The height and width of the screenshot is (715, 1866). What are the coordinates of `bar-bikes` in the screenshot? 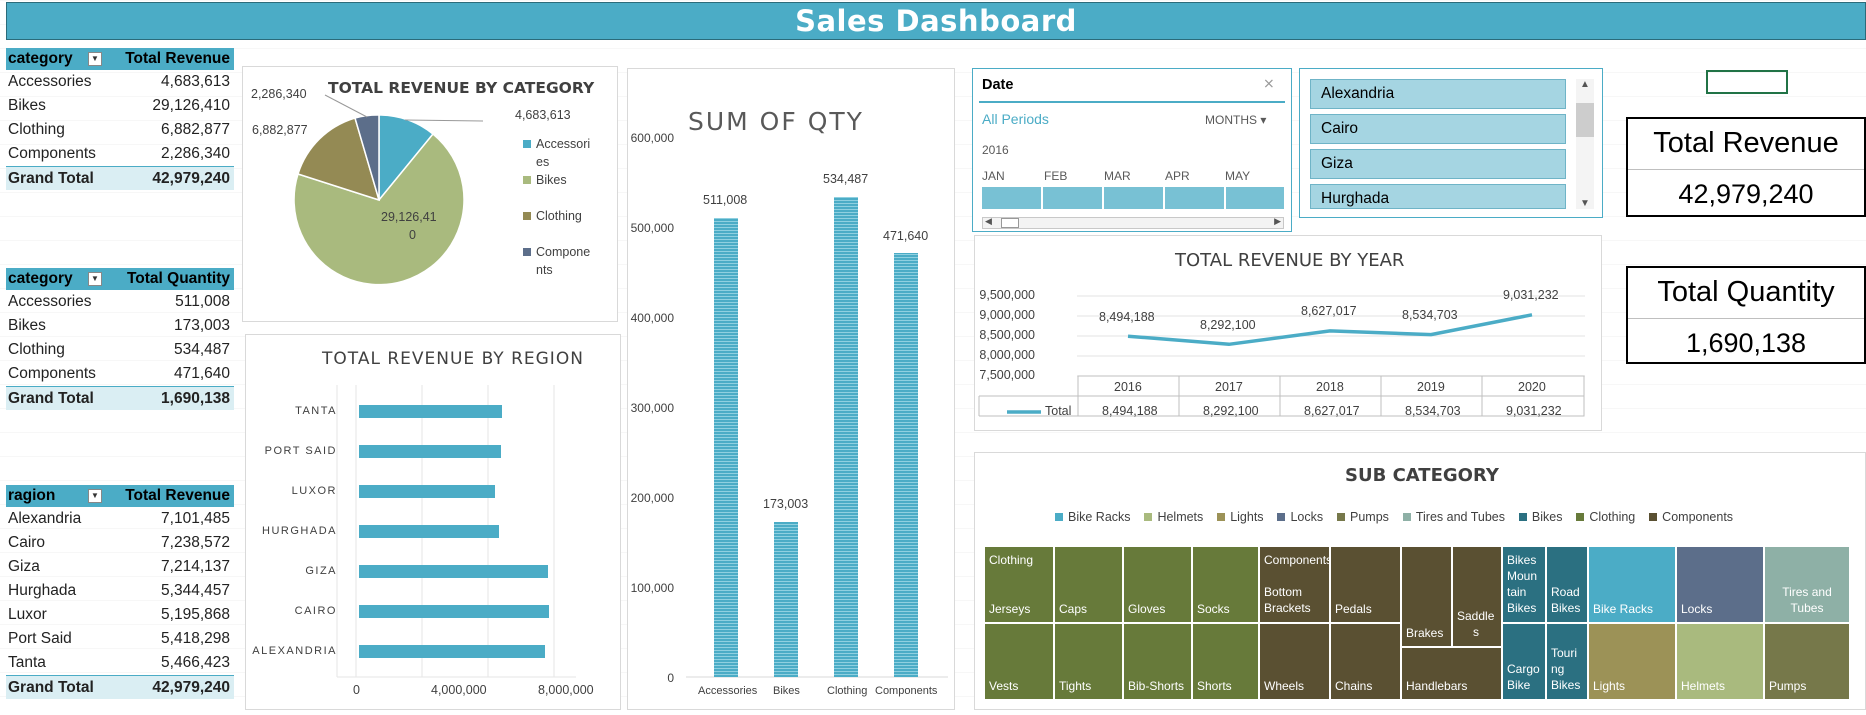 It's located at (786, 599).